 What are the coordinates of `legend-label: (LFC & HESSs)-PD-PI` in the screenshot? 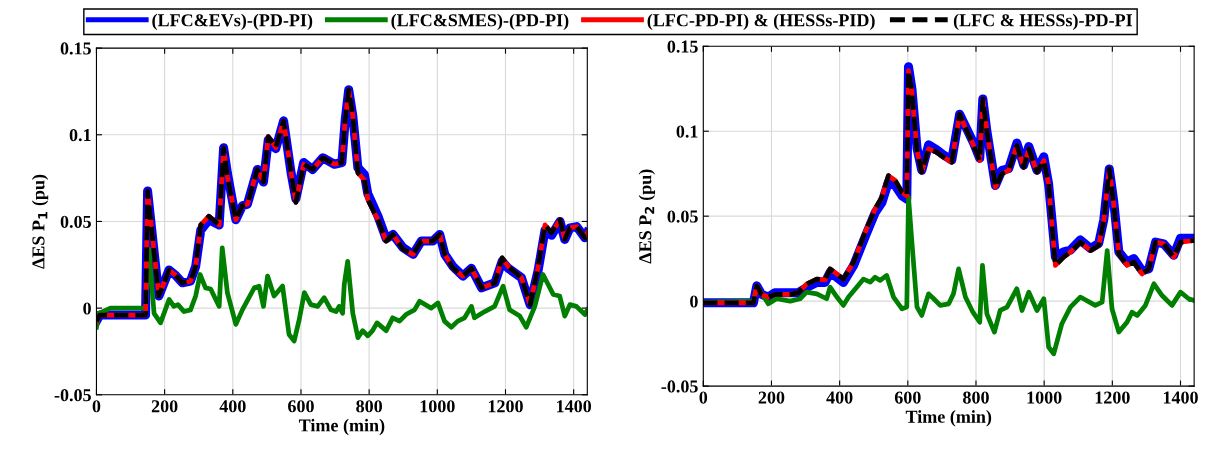 It's located at (1043, 22).